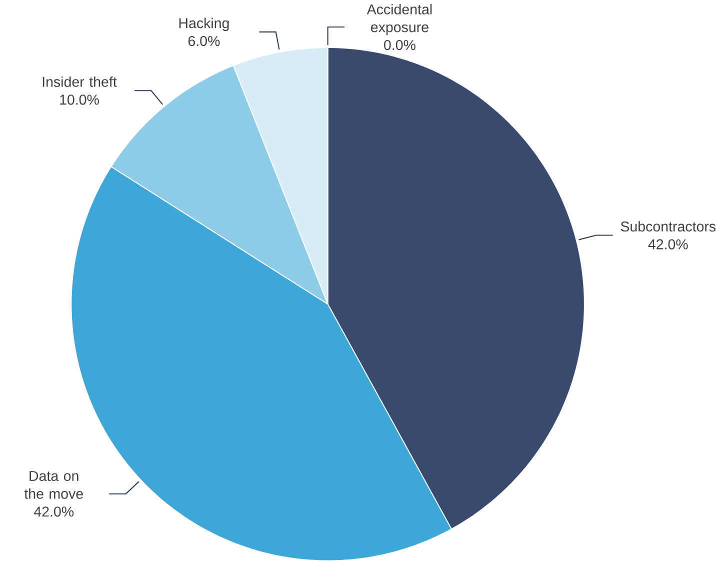 This screenshot has height=561, width=722. What do you see at coordinates (53, 484) in the screenshot?
I see `slice-label: Data on the move` at bounding box center [53, 484].